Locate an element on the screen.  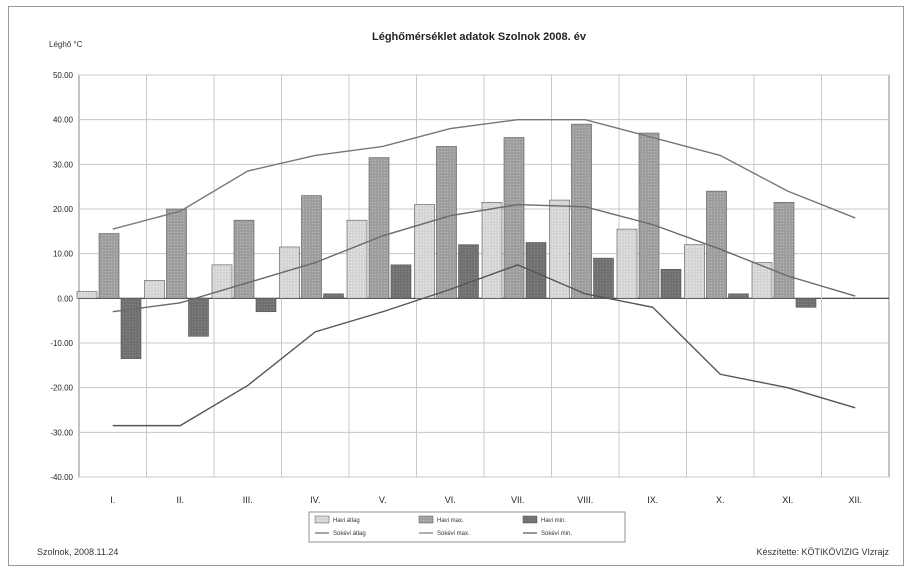
legend-label: Sokévi átlag is located at coordinates (349, 534).